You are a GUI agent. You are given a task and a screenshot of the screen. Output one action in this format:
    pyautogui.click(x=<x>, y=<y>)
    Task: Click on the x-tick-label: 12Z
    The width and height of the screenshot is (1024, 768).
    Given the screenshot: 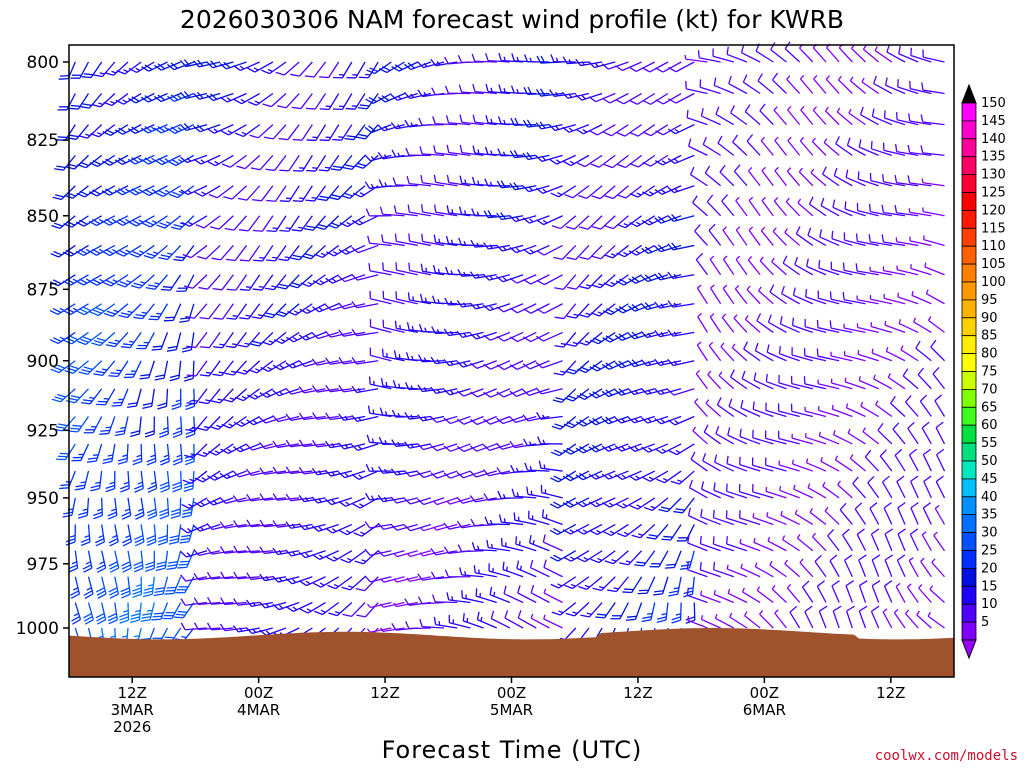 What is the action you would take?
    pyautogui.click(x=637, y=693)
    